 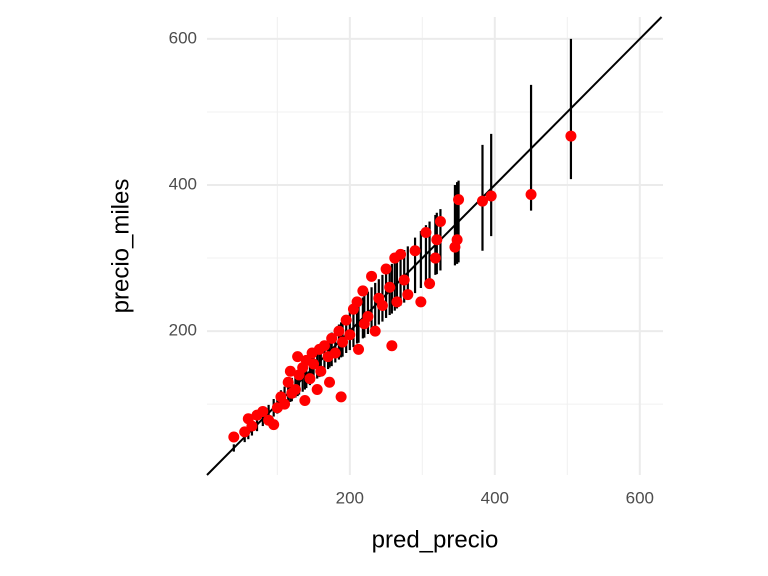 What do you see at coordinates (183, 183) in the screenshot?
I see `y-tick-label: 400` at bounding box center [183, 183].